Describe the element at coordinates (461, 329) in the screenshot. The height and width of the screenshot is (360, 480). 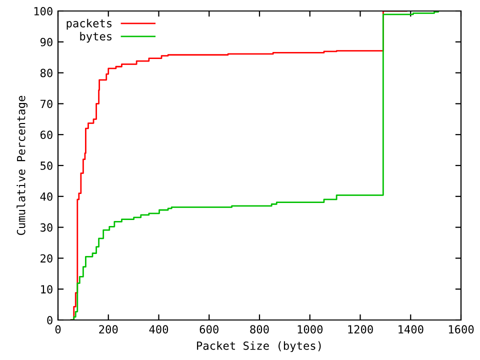
I see `x-tick-label: 1600` at that location.